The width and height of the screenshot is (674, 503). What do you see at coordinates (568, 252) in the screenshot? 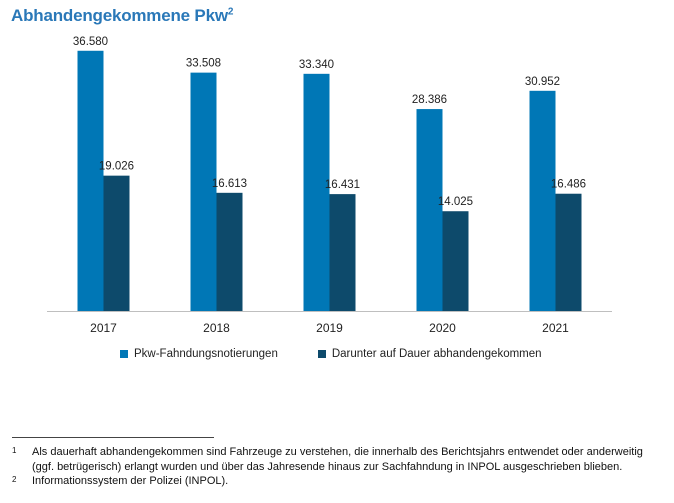
I see `bar-secondary-2021` at bounding box center [568, 252].